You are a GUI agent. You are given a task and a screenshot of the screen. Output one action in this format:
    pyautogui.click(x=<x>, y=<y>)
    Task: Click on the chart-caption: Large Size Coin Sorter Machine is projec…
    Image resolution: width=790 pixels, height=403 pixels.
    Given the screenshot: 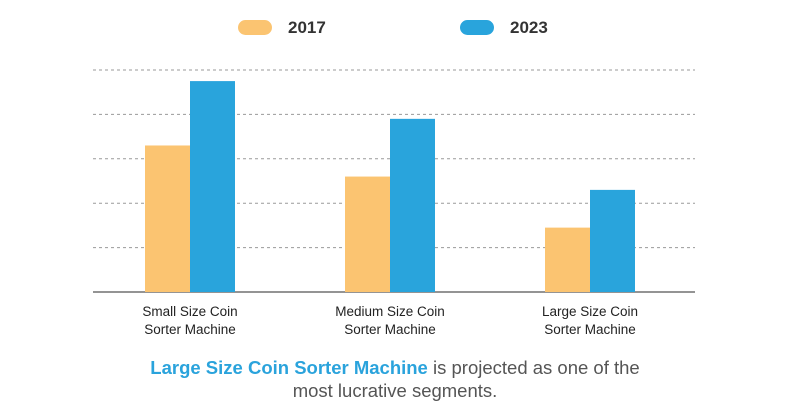 What is the action you would take?
    pyautogui.click(x=395, y=379)
    